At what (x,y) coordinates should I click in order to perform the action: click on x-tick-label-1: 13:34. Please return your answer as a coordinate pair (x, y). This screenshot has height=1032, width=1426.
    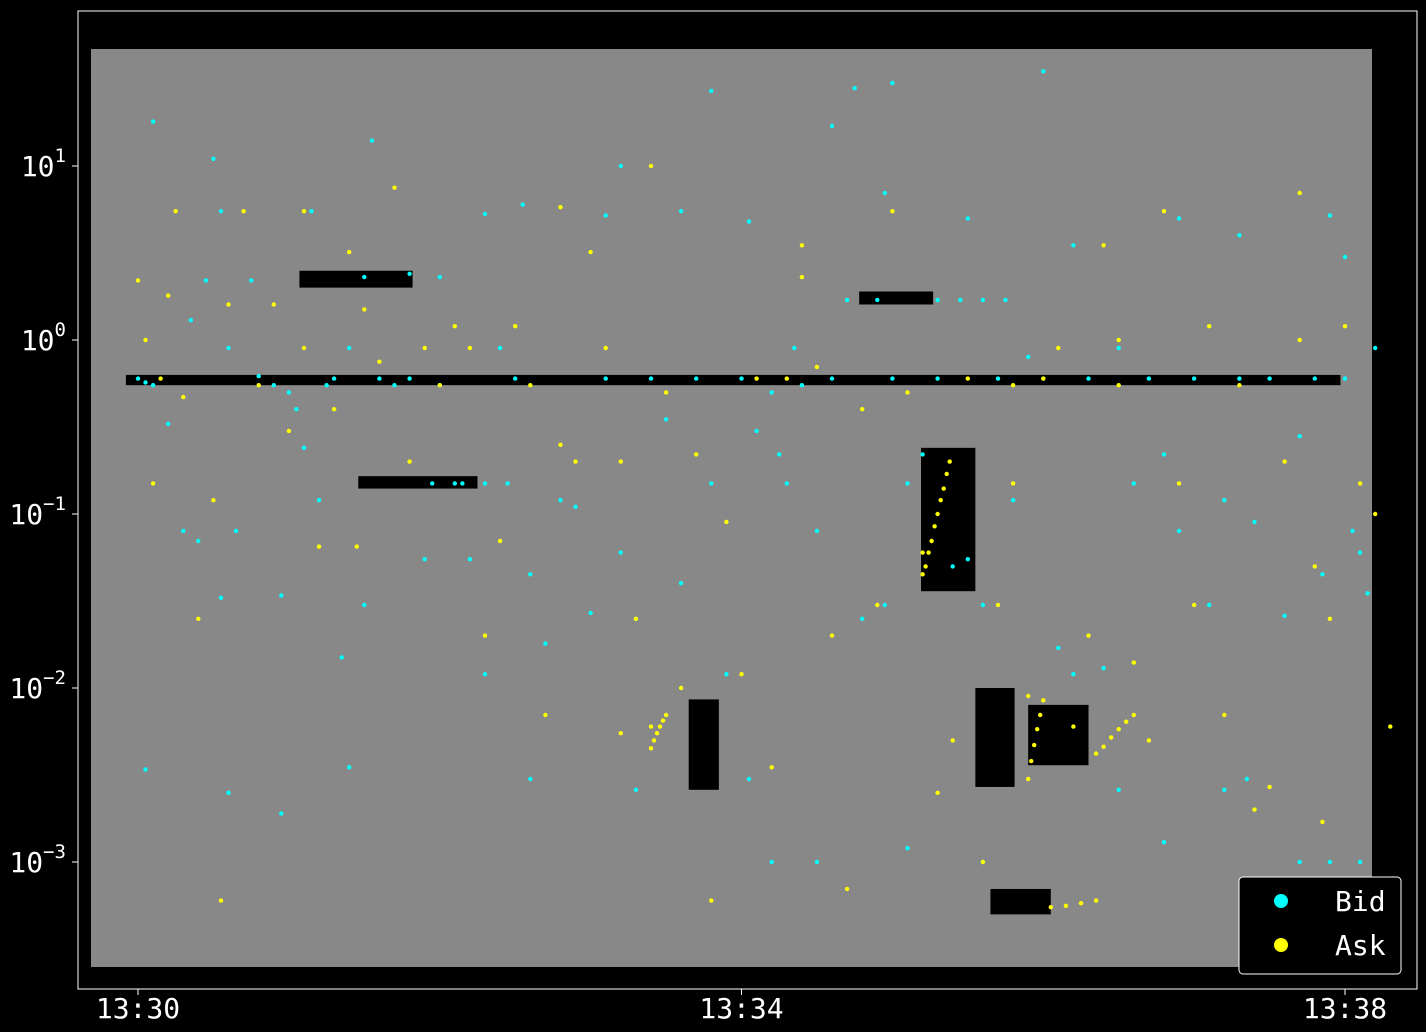
    Looking at the image, I should click on (741, 1008).